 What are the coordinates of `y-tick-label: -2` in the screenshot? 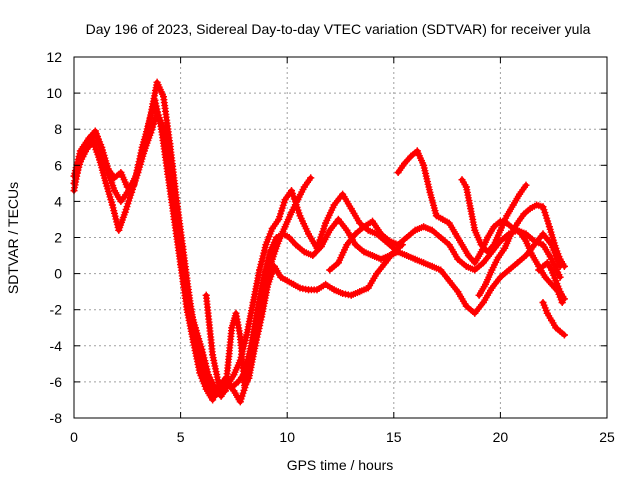 It's located at (56, 310).